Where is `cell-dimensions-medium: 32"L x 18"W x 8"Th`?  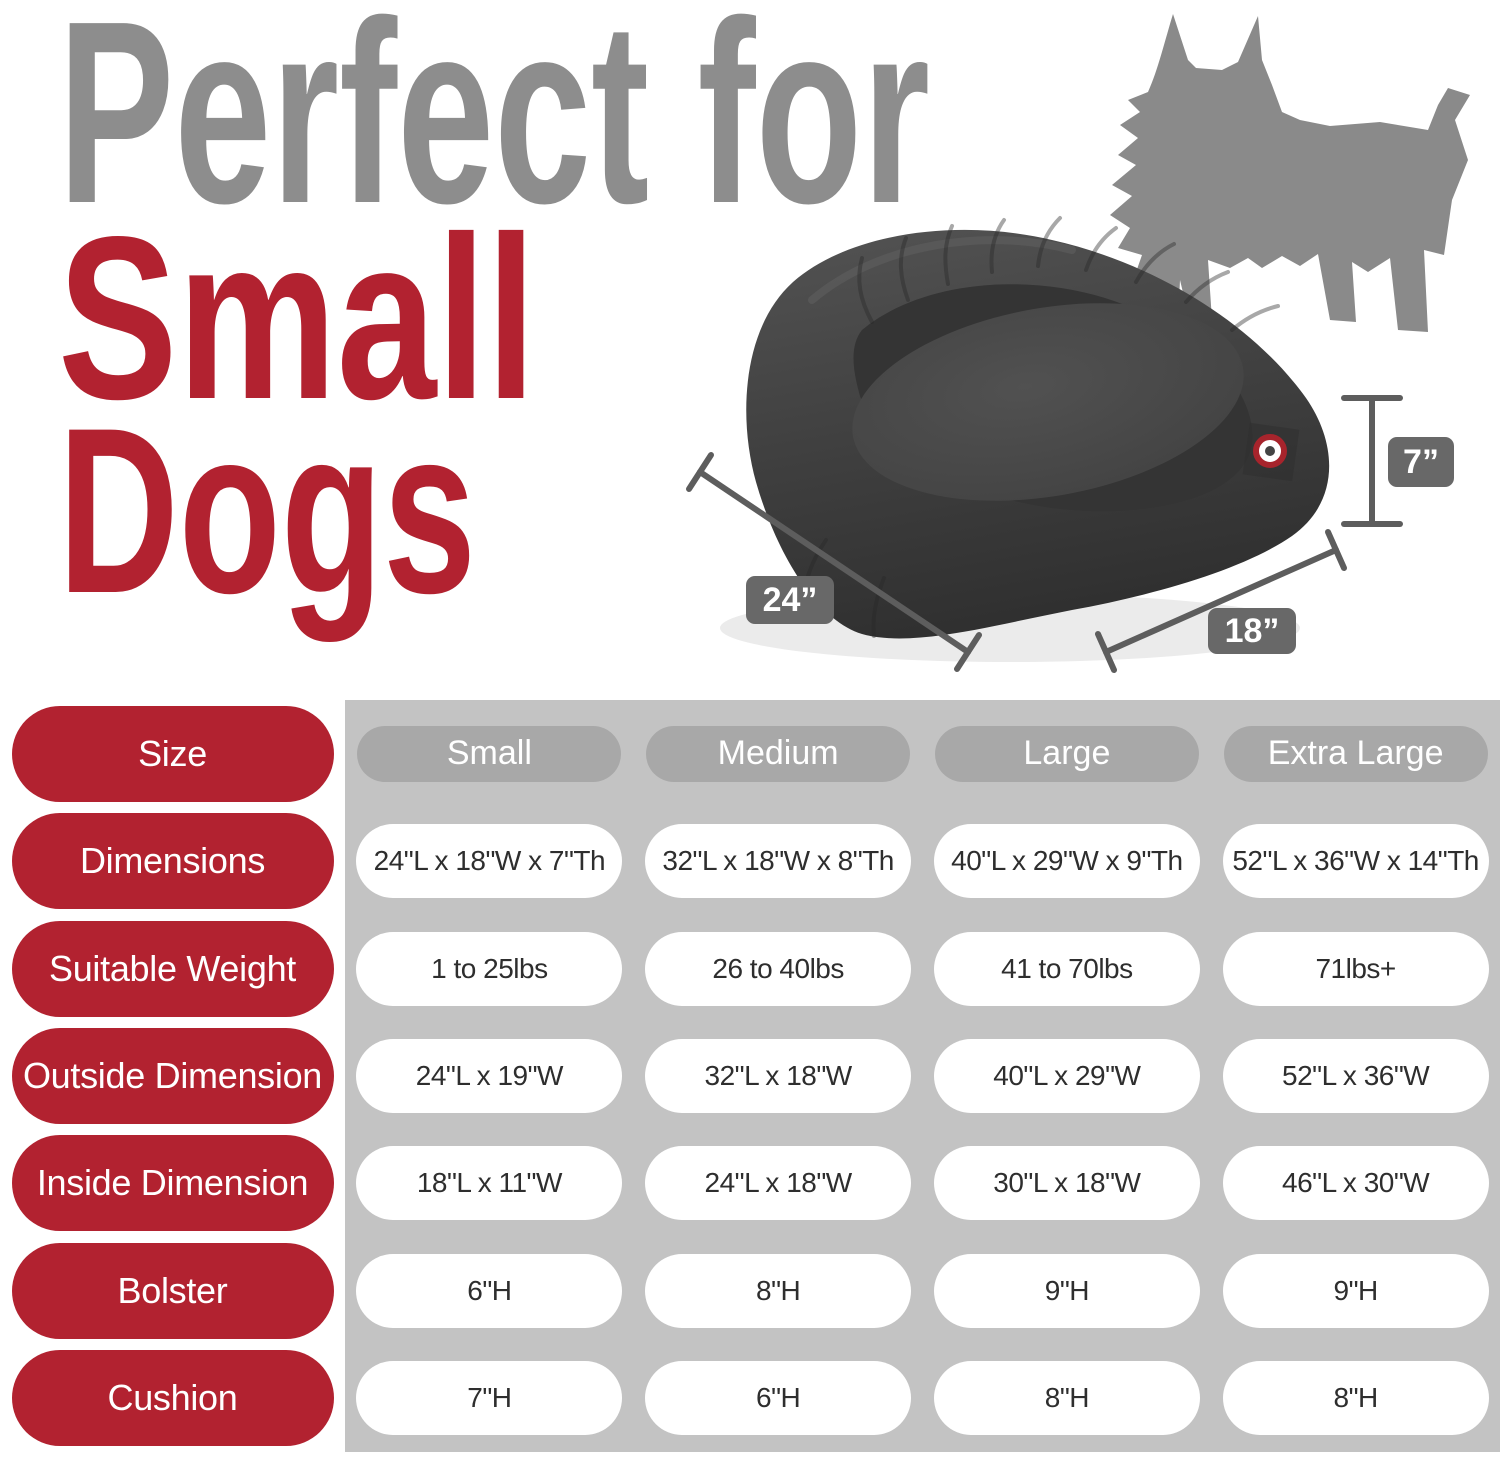 cell-dimensions-medium: 32"L x 18"W x 8"Th is located at coordinates (778, 861).